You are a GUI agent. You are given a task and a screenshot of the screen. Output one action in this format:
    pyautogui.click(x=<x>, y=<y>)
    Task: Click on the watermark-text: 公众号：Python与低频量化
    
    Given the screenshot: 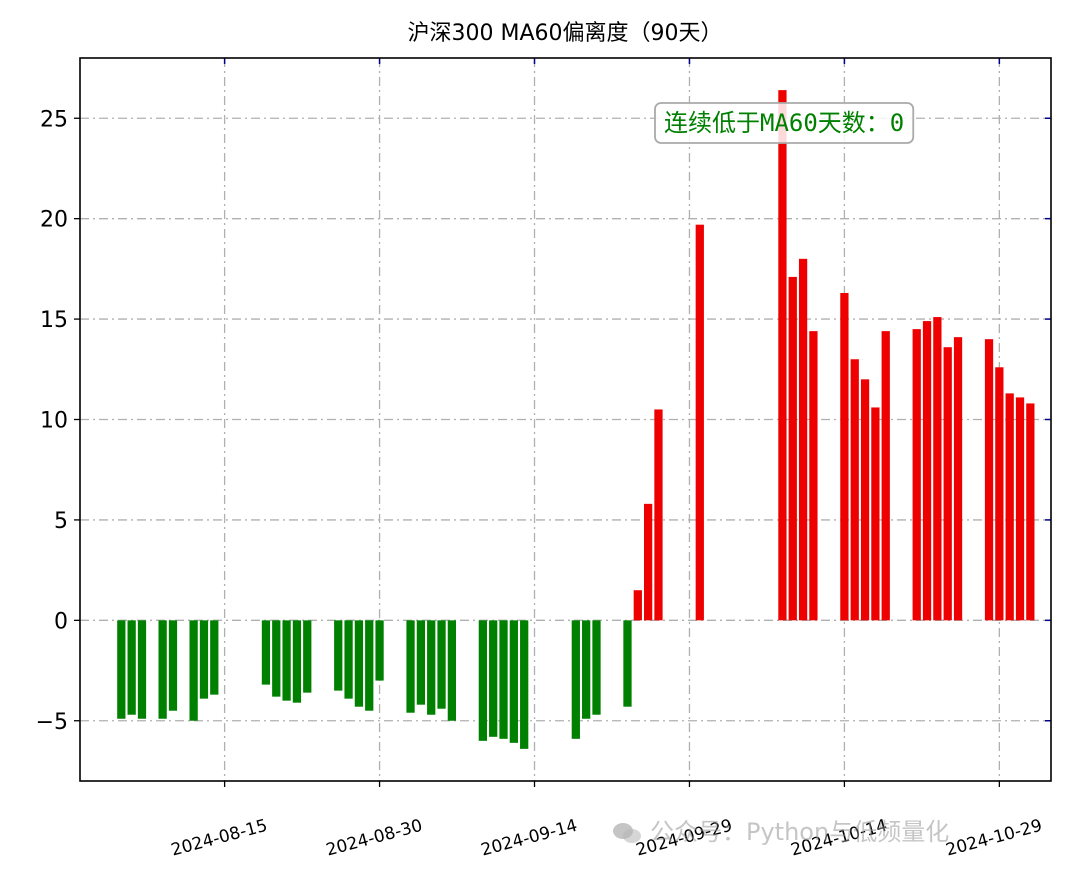 What is the action you would take?
    pyautogui.click(x=800, y=832)
    